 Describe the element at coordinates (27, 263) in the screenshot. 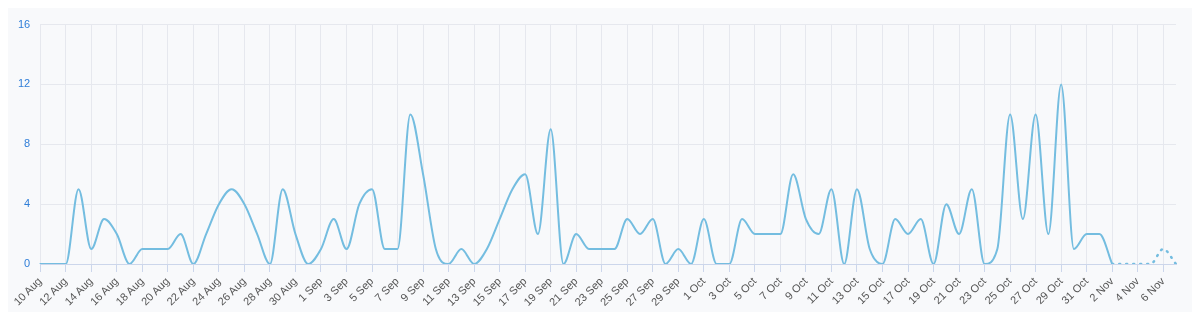

I see `y-tick-label: 0` at that location.